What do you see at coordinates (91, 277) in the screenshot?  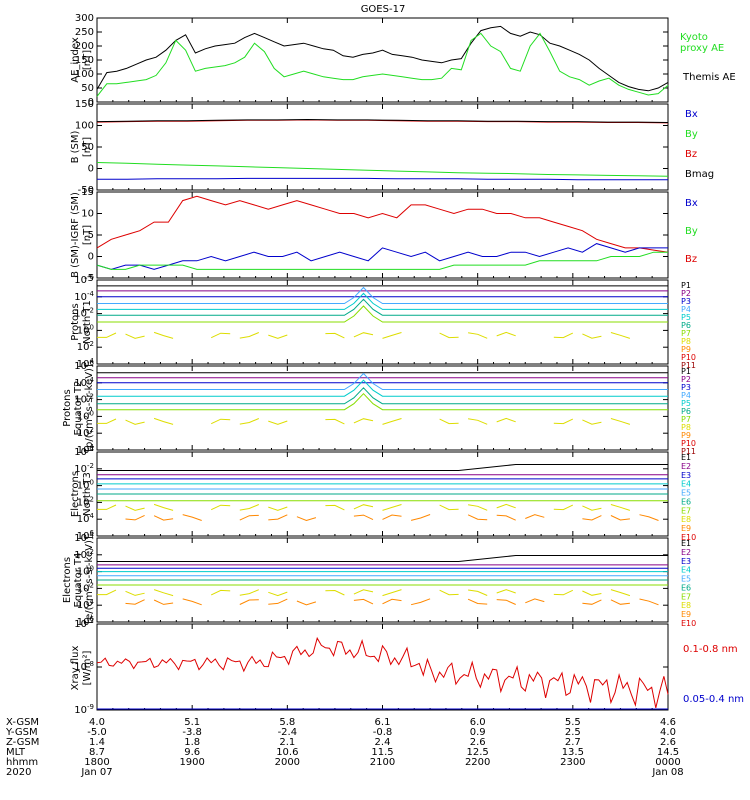 I see `y-tick-exponent: -6` at bounding box center [91, 277].